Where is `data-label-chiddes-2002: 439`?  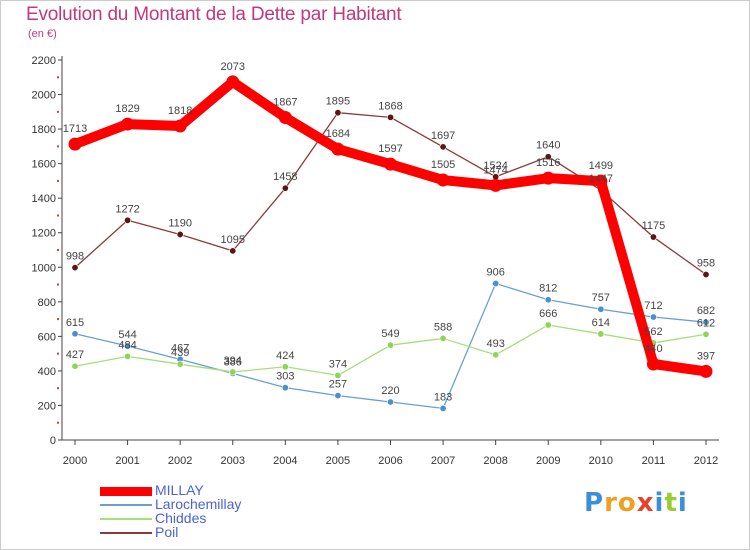
data-label-chiddes-2002: 439 is located at coordinates (180, 353).